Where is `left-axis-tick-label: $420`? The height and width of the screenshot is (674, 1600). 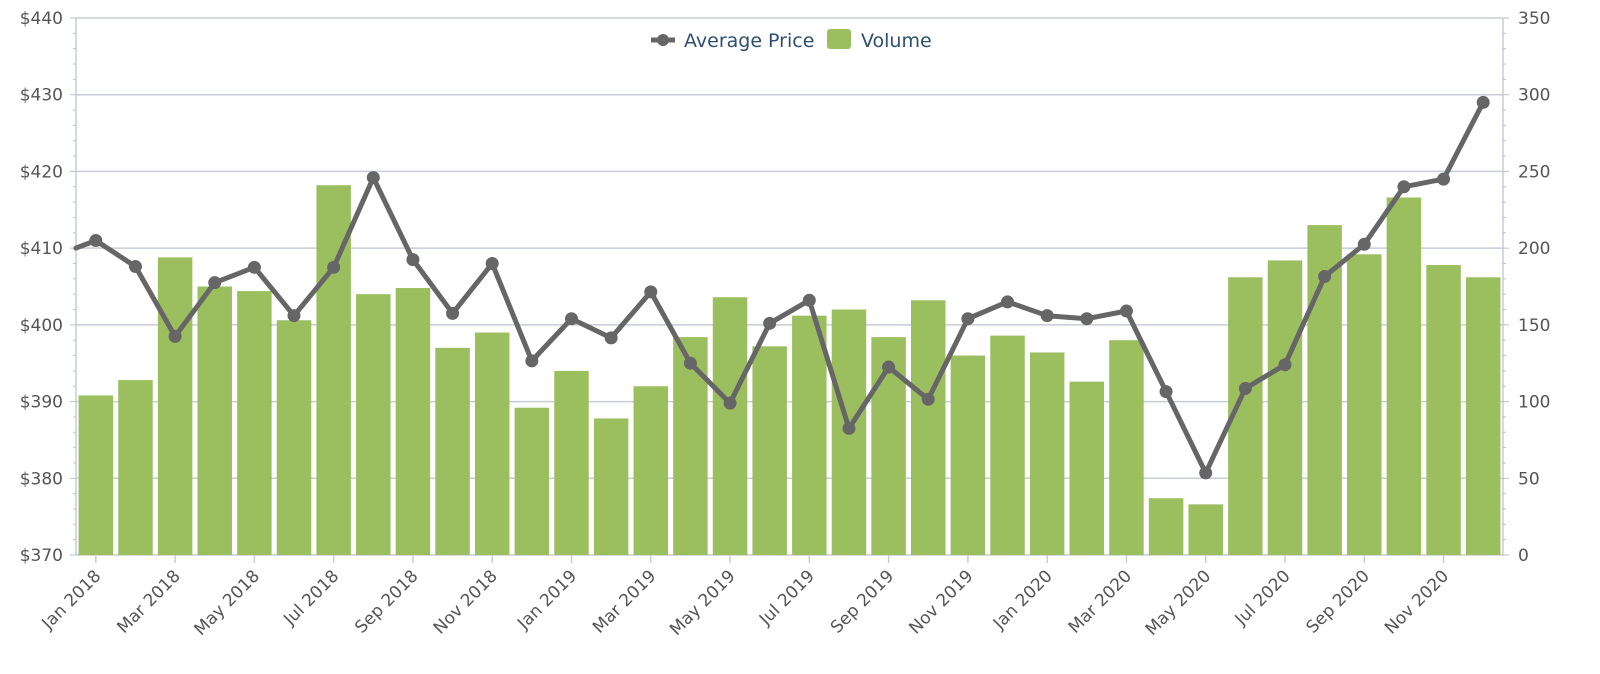 left-axis-tick-label: $420 is located at coordinates (41, 172).